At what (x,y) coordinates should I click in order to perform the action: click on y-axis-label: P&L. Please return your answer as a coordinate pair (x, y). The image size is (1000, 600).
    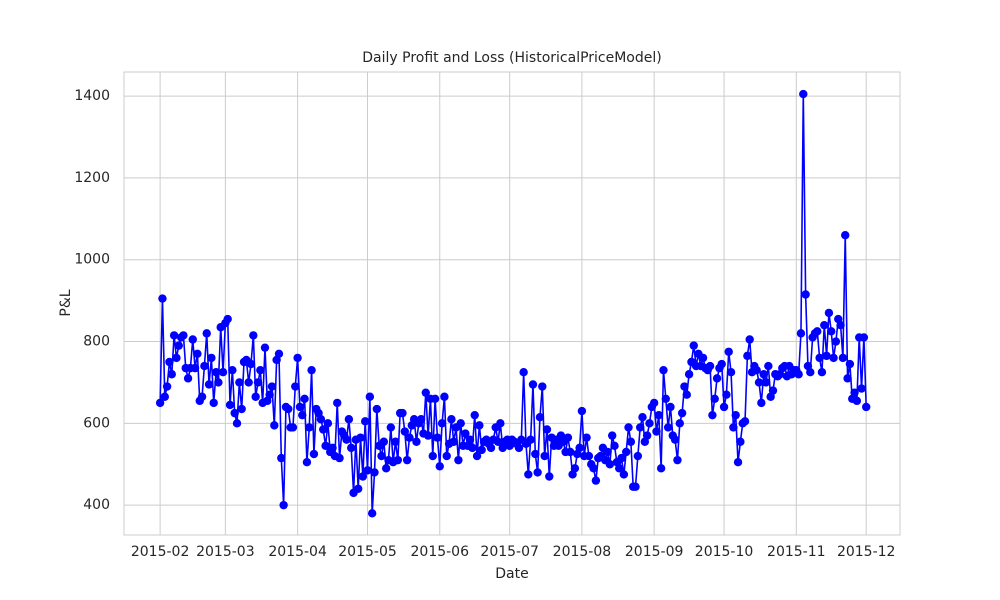
    Looking at the image, I should click on (66, 302).